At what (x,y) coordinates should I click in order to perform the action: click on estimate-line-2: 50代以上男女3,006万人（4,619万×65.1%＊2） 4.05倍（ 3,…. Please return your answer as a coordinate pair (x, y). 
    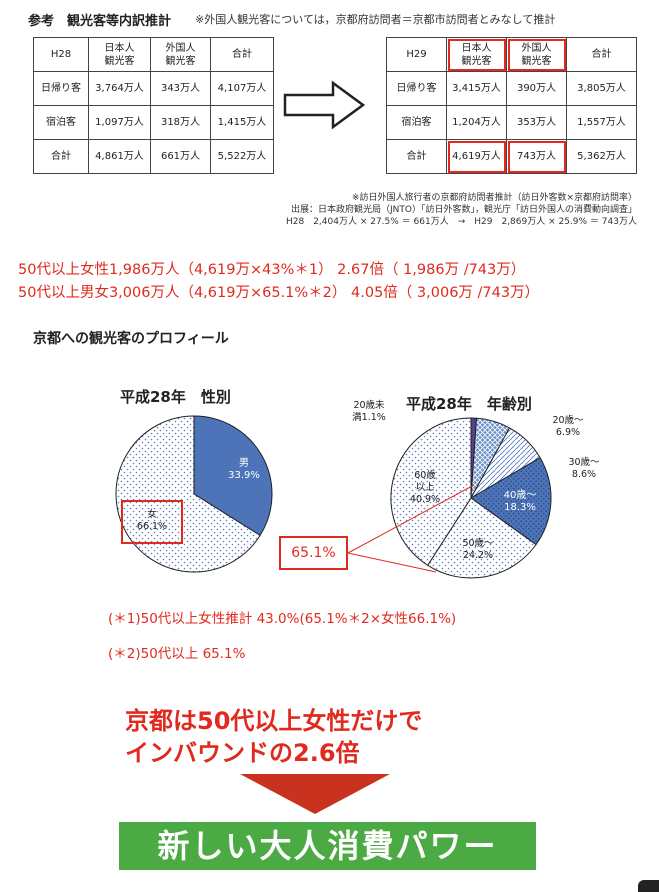
    Looking at the image, I should click on (279, 293).